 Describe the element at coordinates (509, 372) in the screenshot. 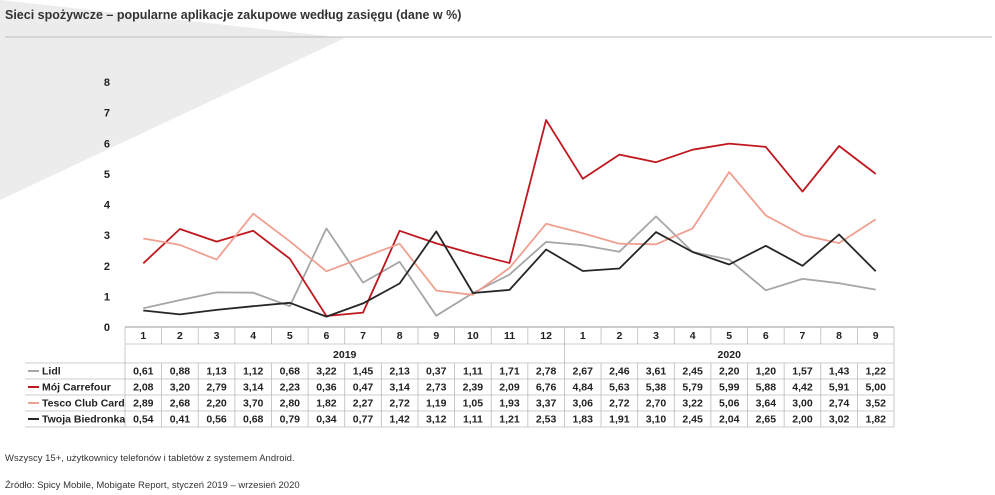

I see `data-cell: 1,71` at that location.